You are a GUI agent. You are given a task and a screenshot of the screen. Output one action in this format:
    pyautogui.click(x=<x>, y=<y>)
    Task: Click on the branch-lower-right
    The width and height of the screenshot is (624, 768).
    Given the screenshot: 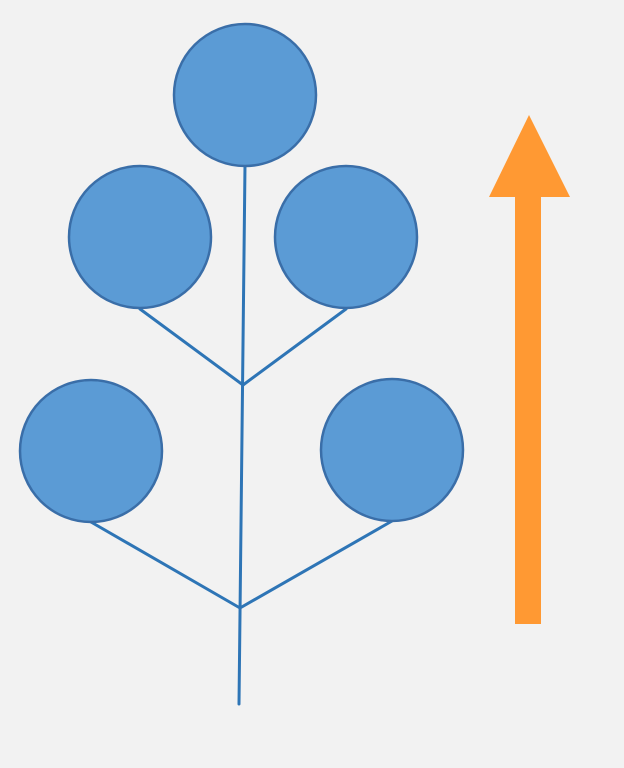 What is the action you would take?
    pyautogui.click(x=316, y=564)
    